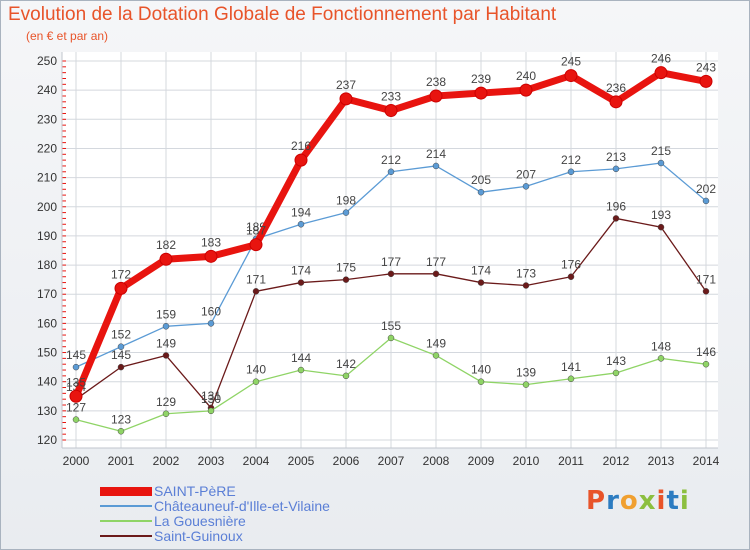  I want to click on data-label-0: 135, so click(76, 382).